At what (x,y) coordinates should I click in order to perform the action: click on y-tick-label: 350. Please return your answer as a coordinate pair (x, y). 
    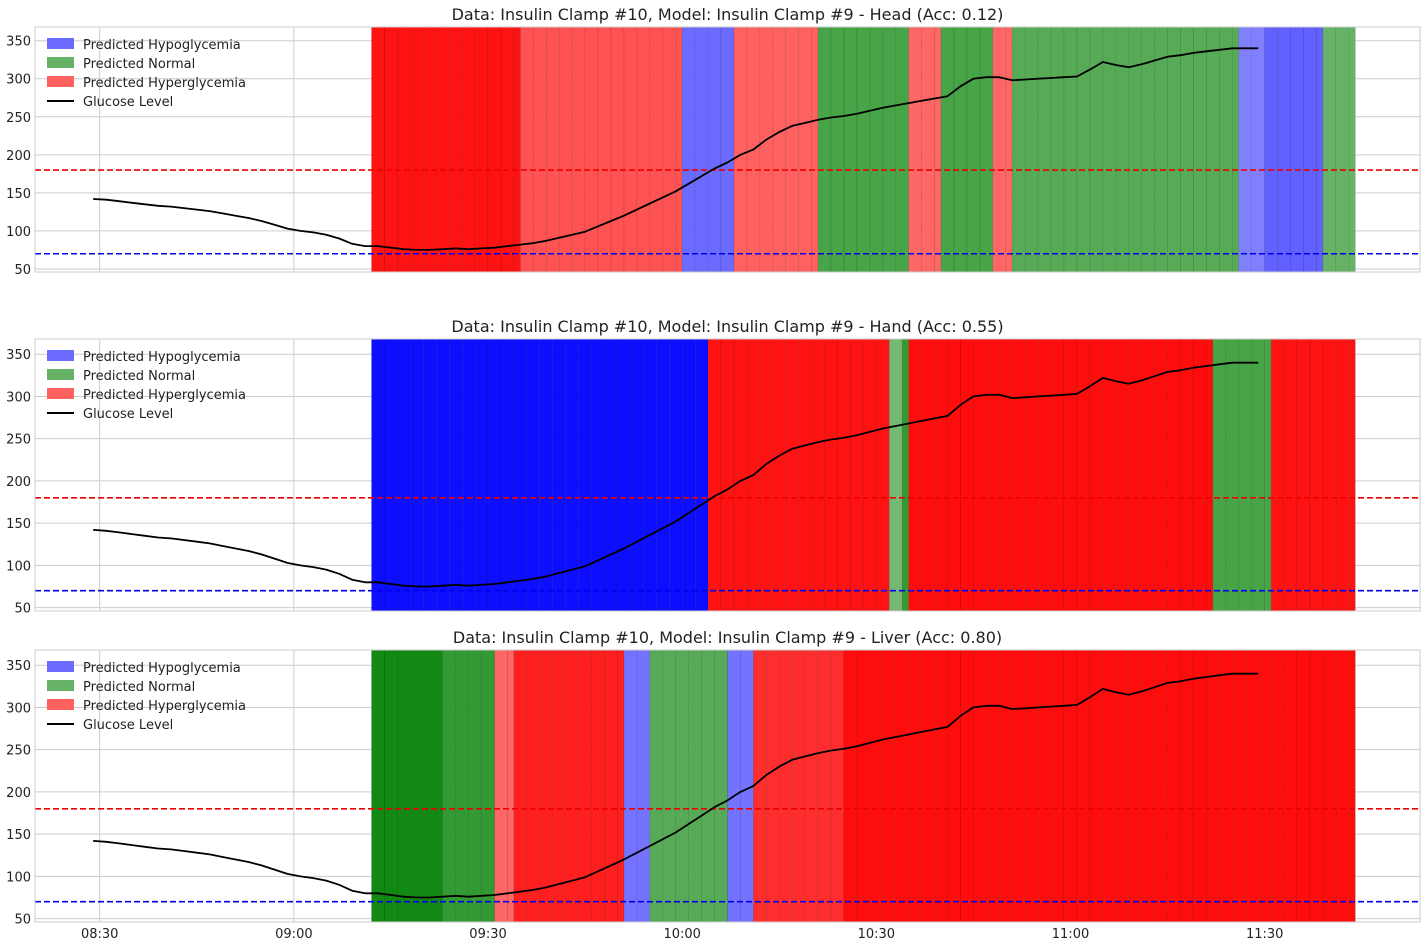
    Looking at the image, I should click on (18, 42).